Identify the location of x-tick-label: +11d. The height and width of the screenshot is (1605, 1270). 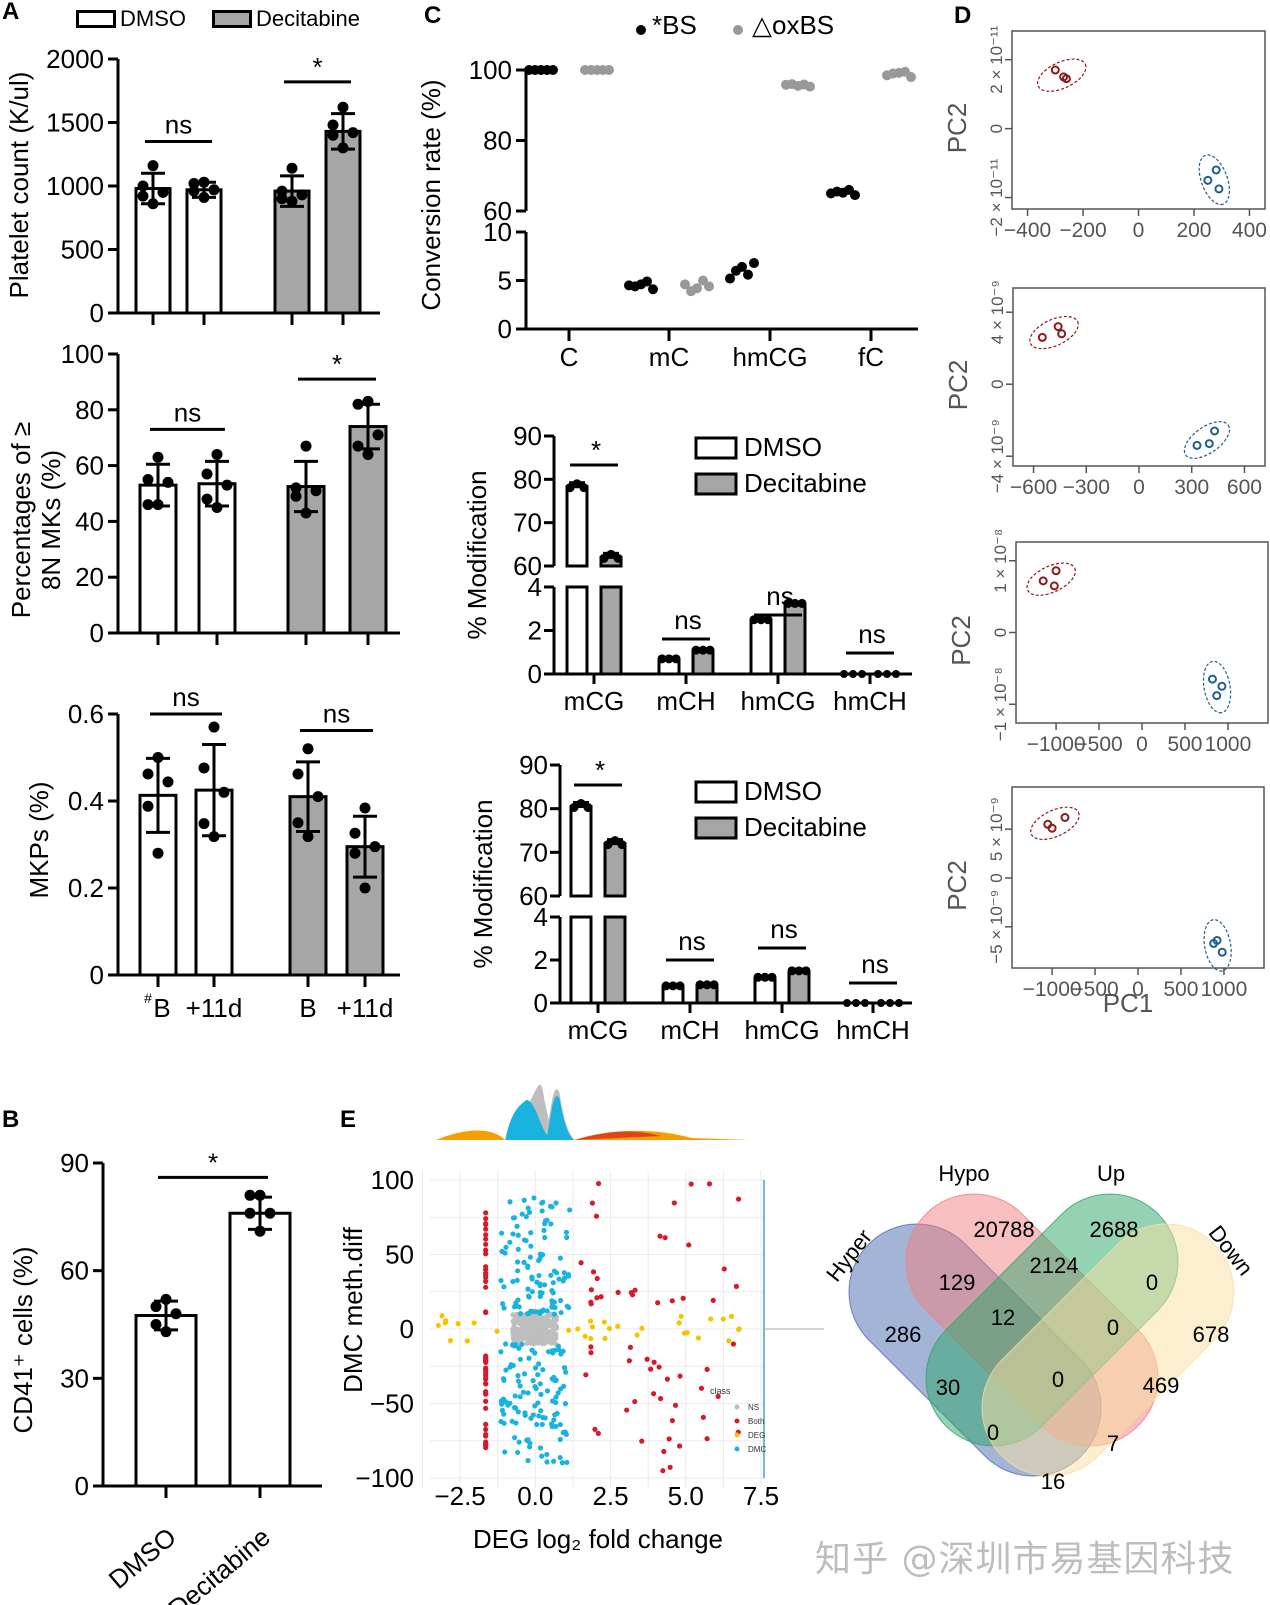
(214, 1008).